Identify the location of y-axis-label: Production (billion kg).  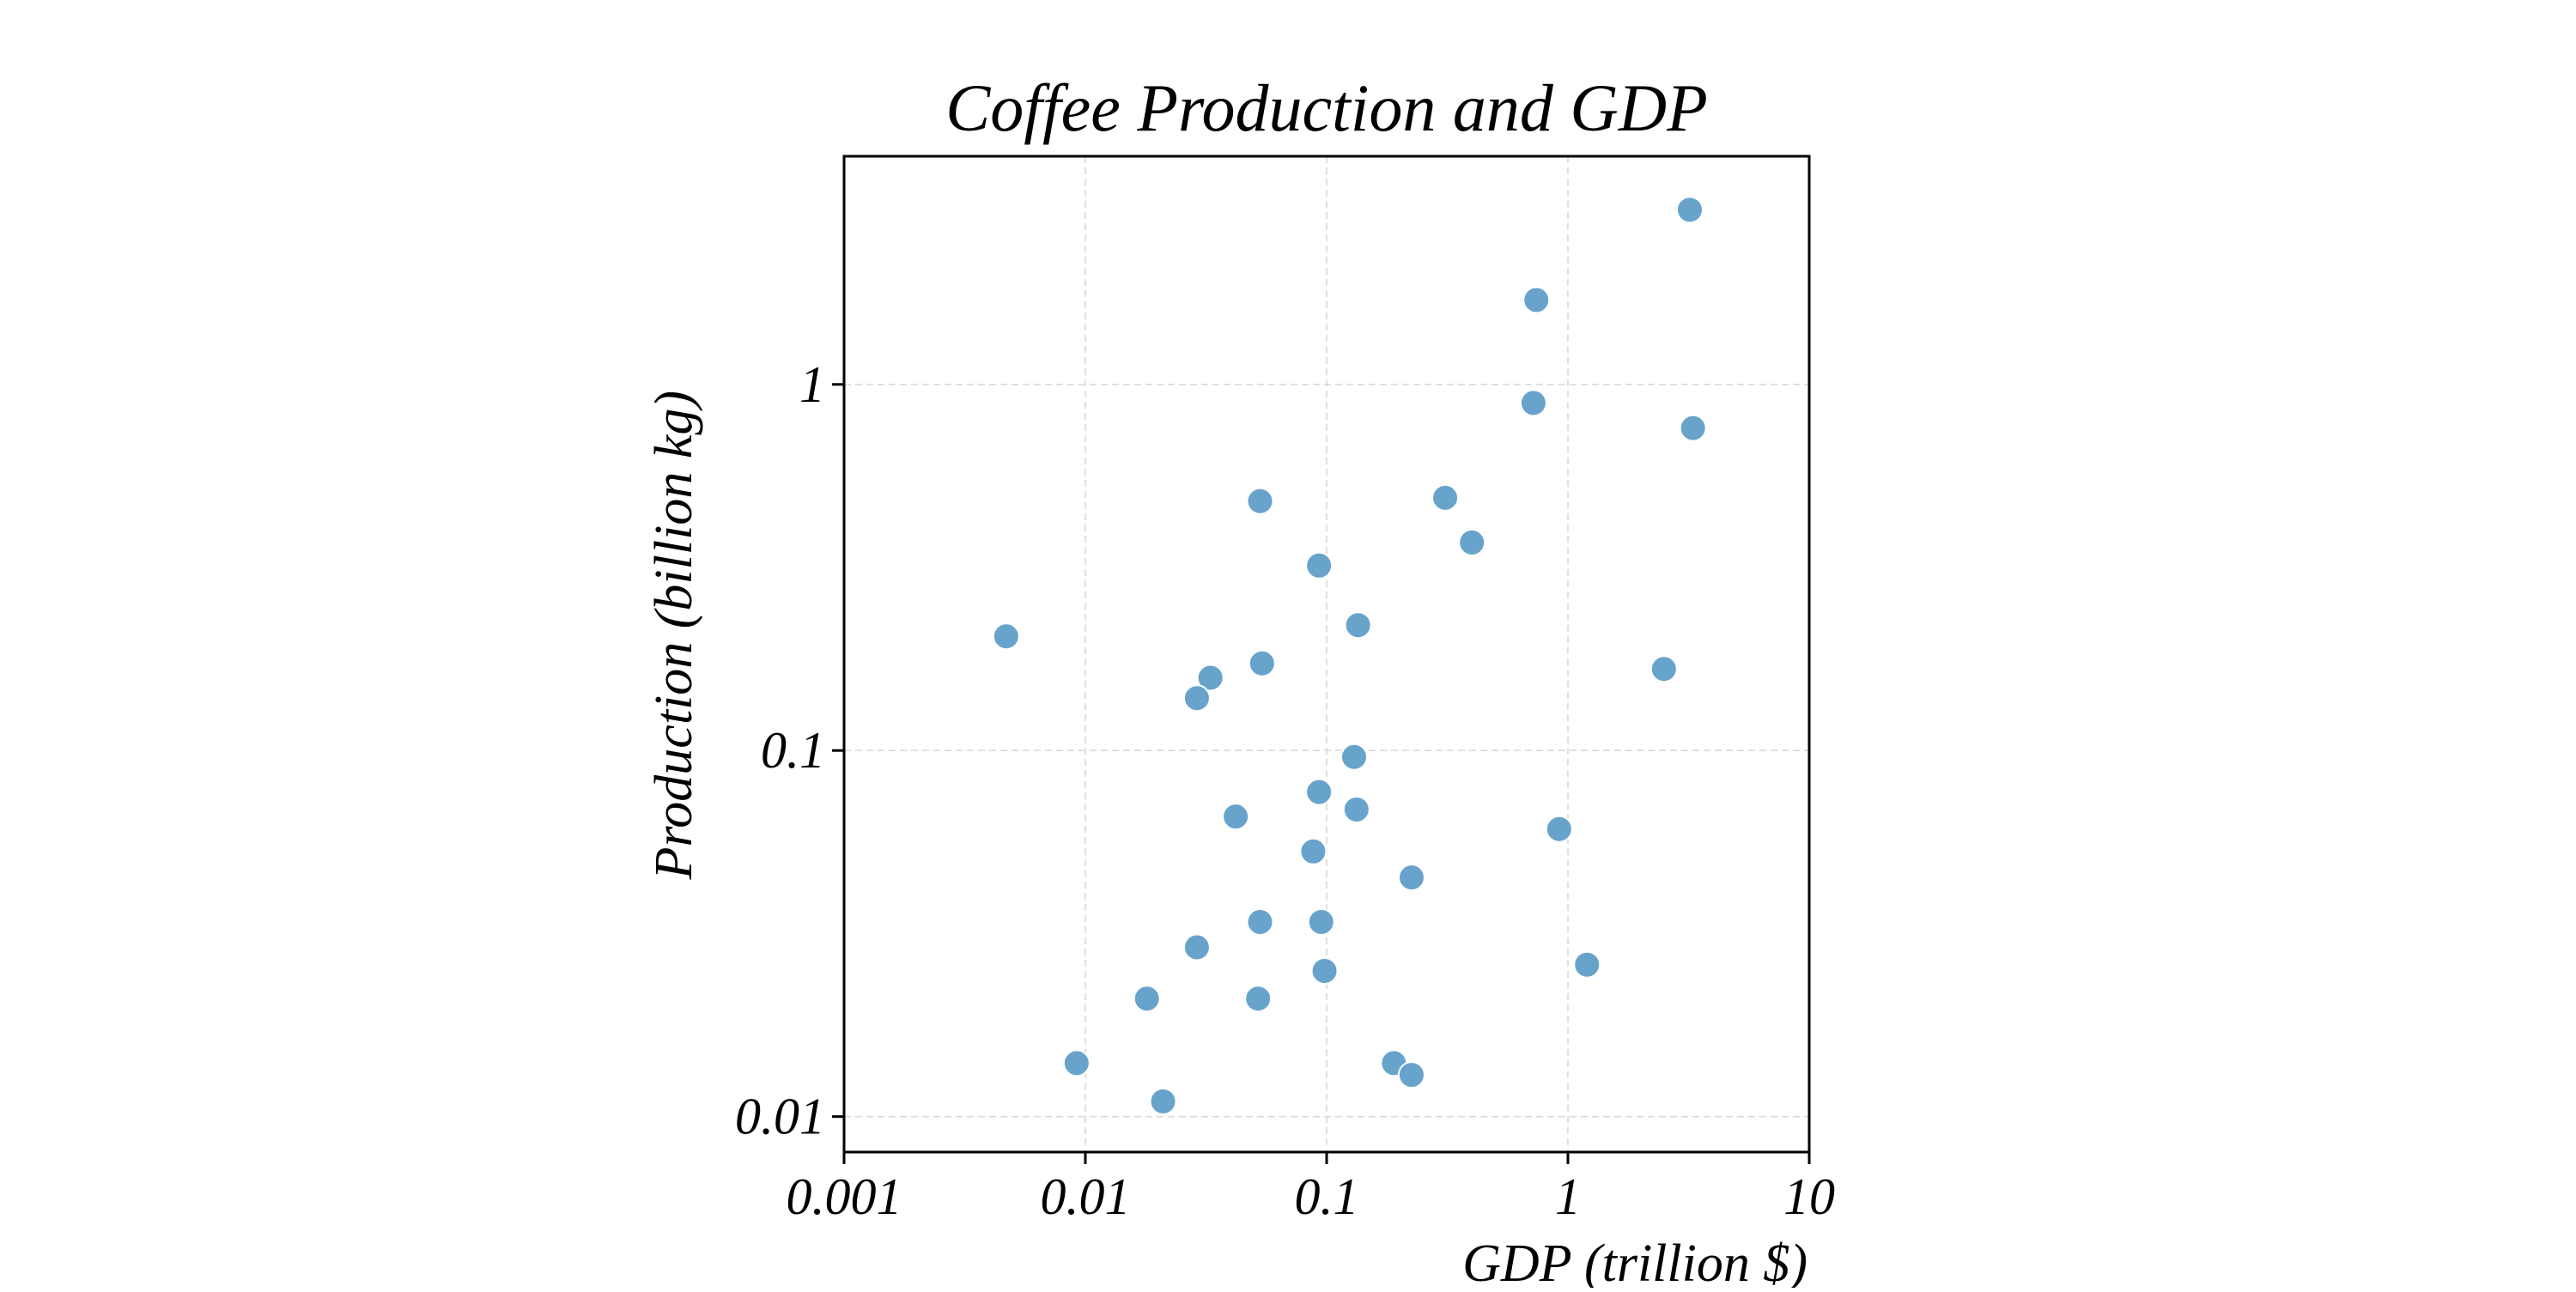
(674, 635).